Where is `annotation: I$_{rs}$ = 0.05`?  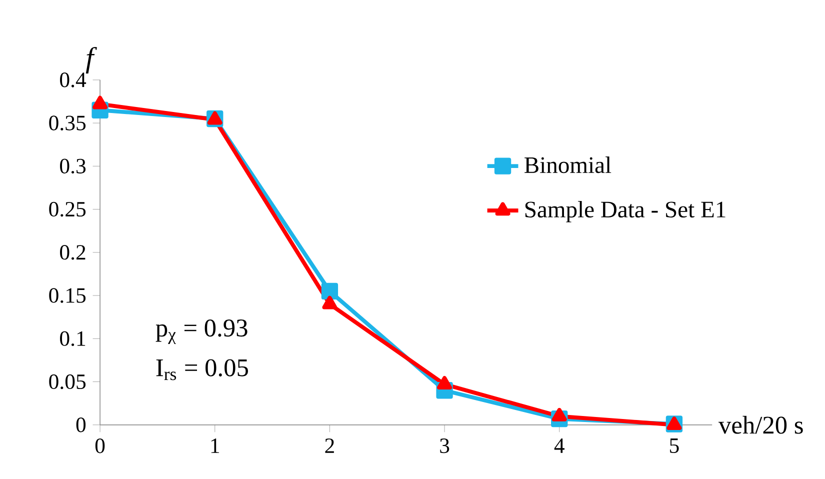
annotation: I$_{rs}$ = 0.05 is located at coordinates (202, 369).